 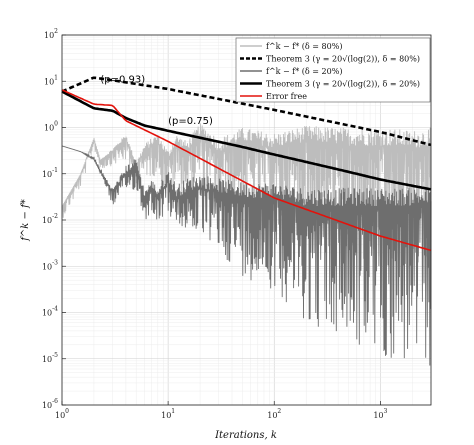 What do you see at coordinates (122, 79) in the screenshot?
I see `annotation-0: (p=0.93)` at bounding box center [122, 79].